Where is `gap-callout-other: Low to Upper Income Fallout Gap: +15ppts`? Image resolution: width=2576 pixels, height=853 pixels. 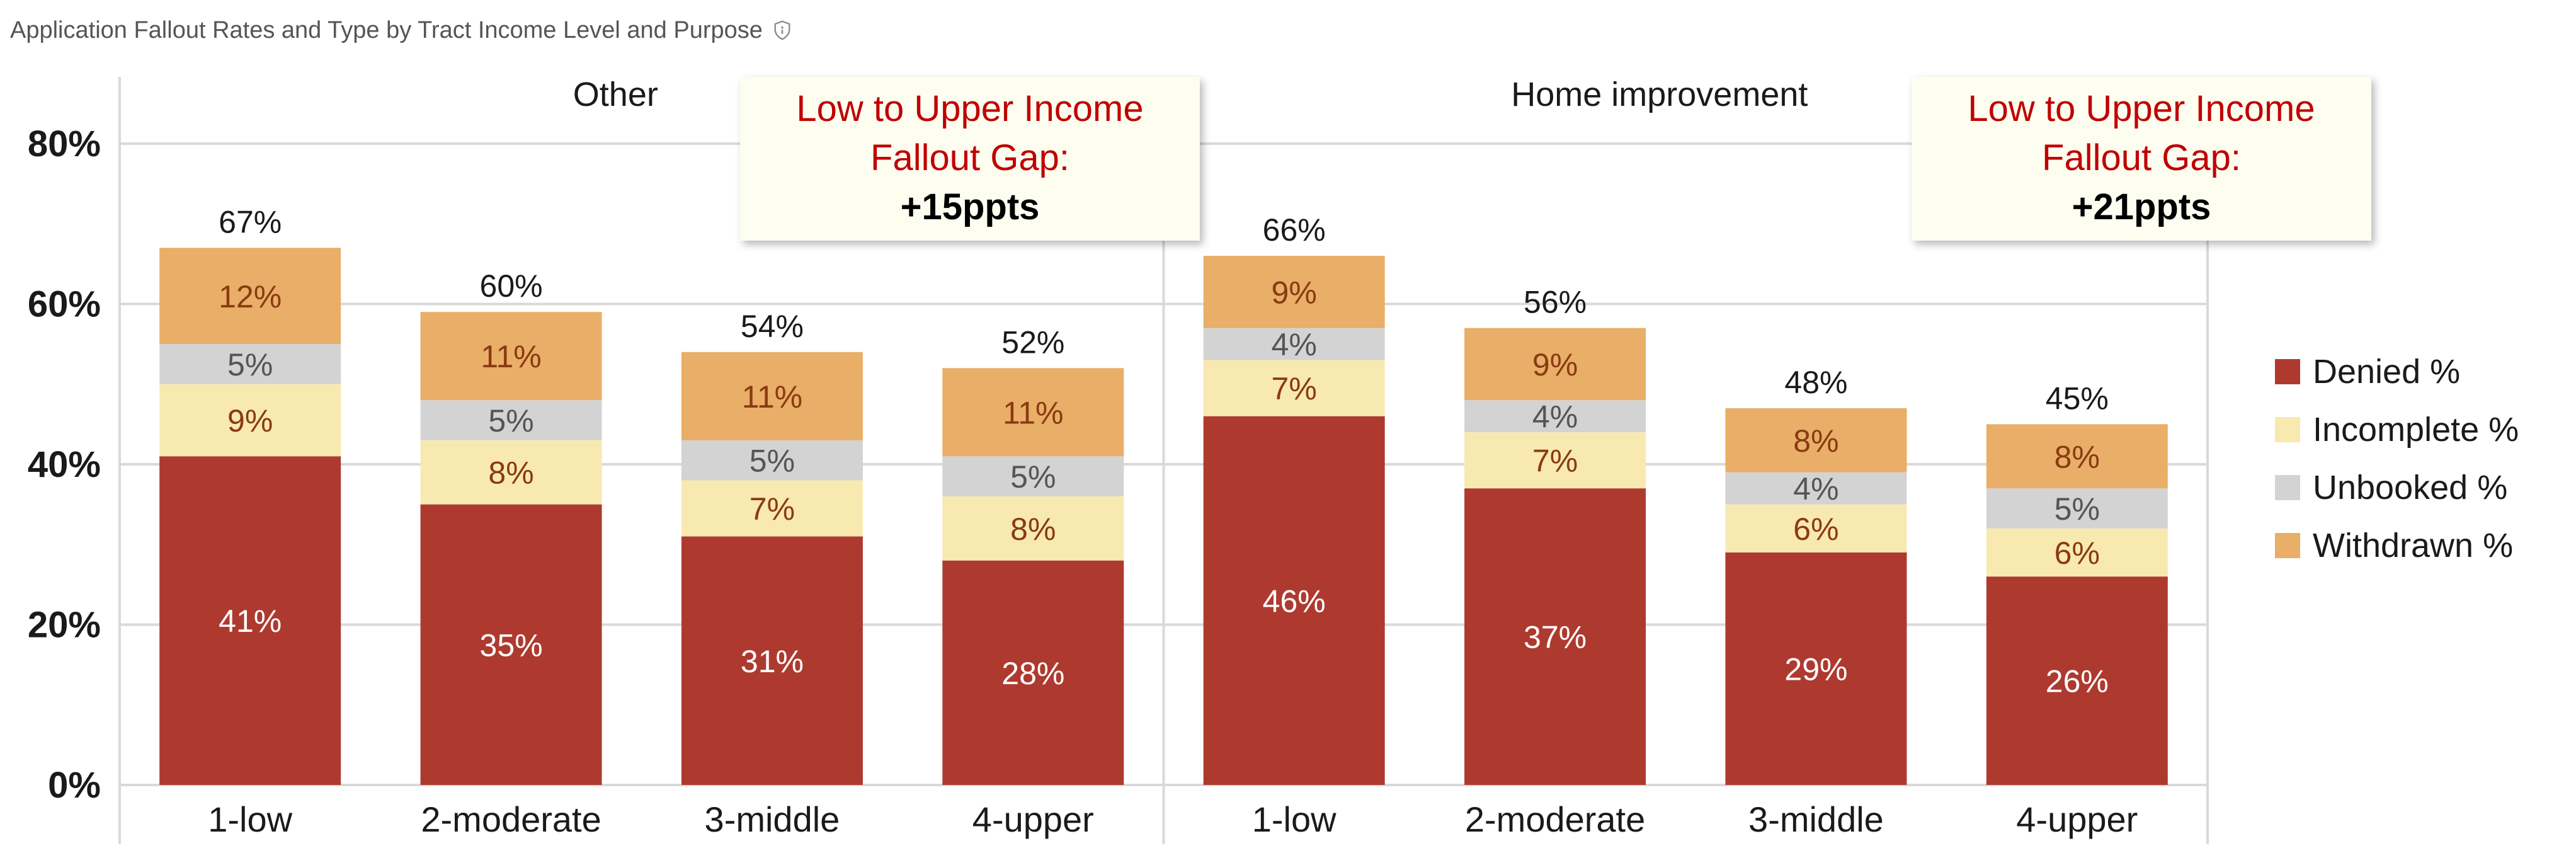 gap-callout-other: Low to Upper Income Fallout Gap: +15ppts is located at coordinates (970, 159).